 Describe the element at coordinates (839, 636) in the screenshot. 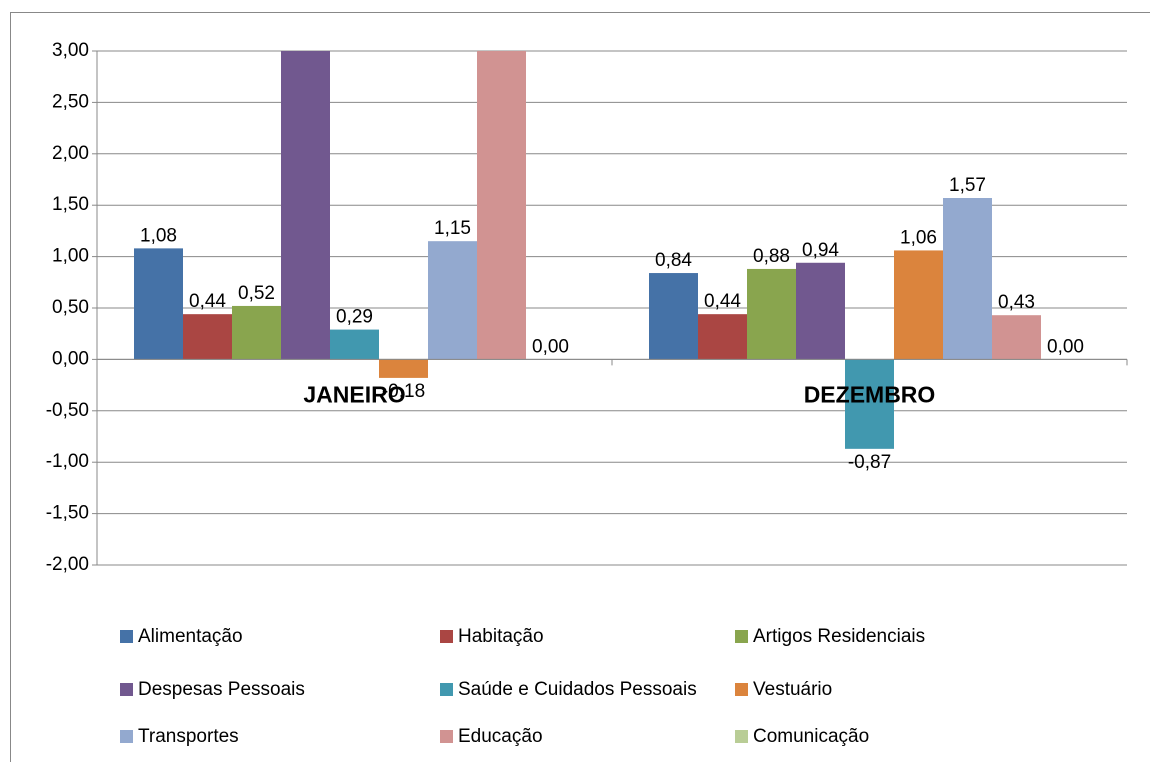

I see `legend-label: Artigos Residenciais` at that location.